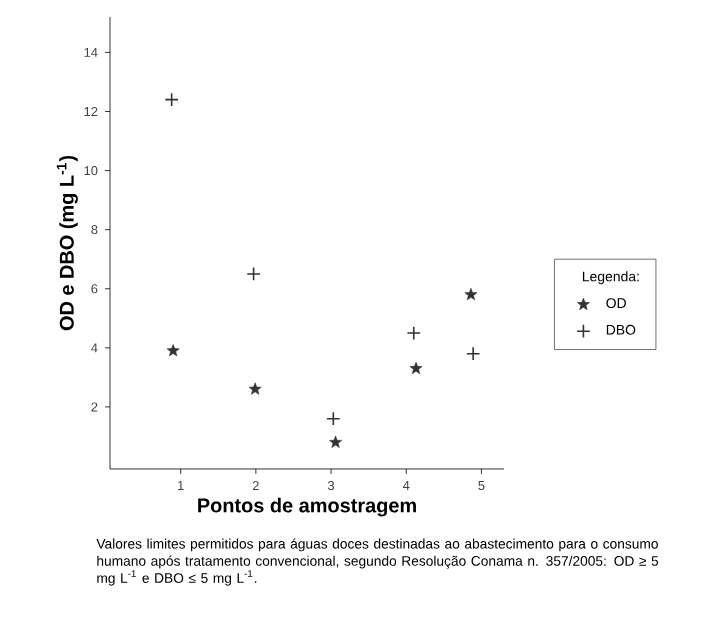 The height and width of the screenshot is (644, 724). I want to click on x-axis-title: Pontos de amostragem, so click(307, 507).